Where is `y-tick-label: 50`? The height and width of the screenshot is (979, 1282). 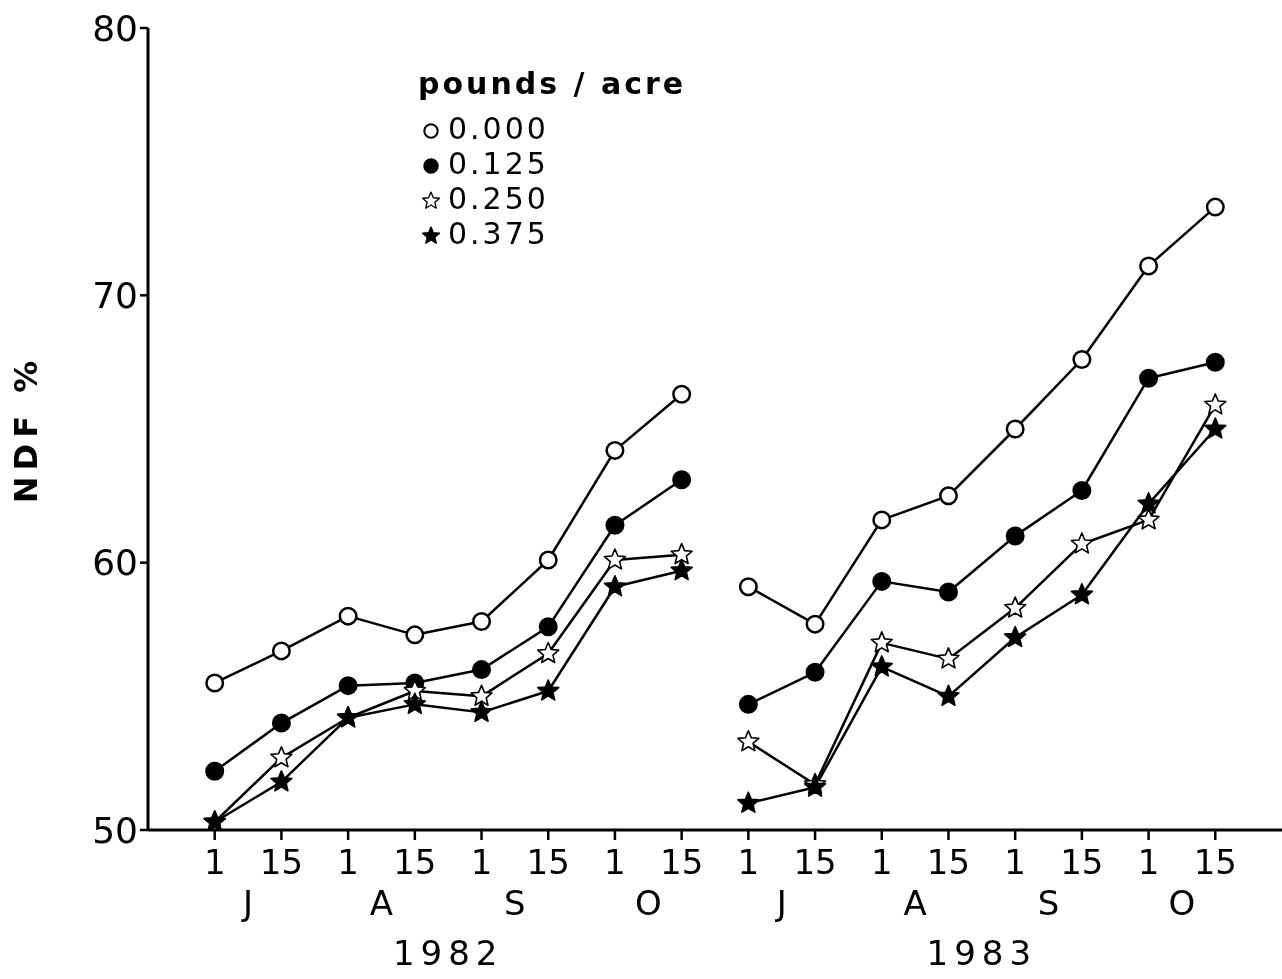 y-tick-label: 50 is located at coordinates (115, 830).